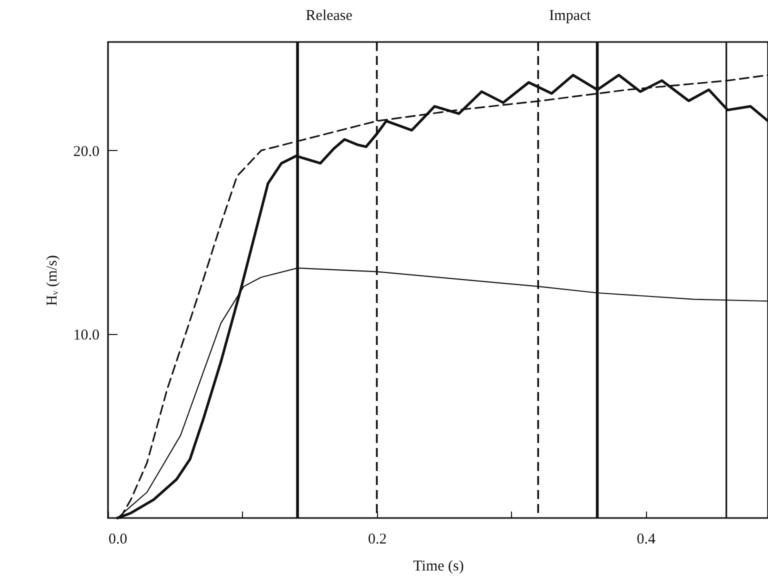 This screenshot has height=586, width=768. Describe the element at coordinates (118, 540) in the screenshot. I see `x-tick-label: 0.0` at that location.